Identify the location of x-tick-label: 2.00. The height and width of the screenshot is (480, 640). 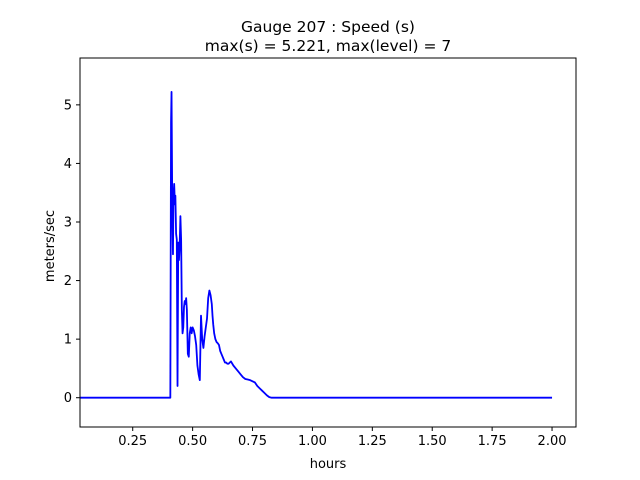
(552, 441).